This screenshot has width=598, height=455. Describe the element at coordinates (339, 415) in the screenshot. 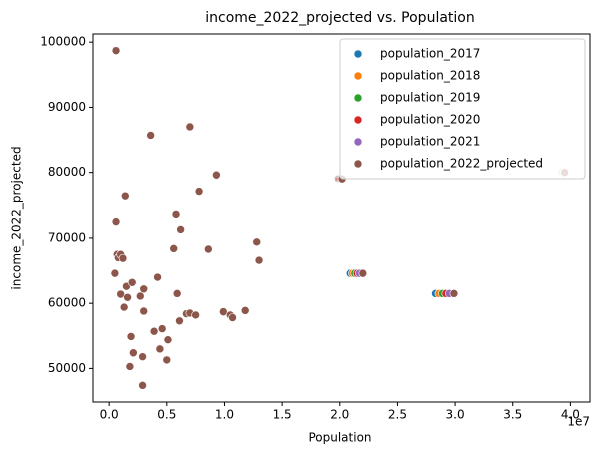

I see `x-tick-label: 2.0` at that location.